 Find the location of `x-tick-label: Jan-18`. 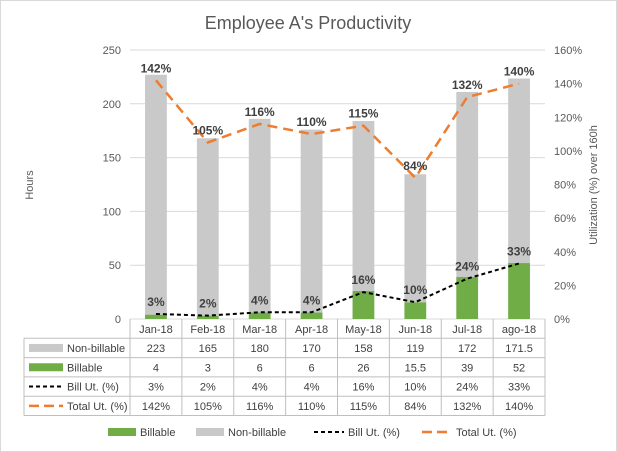

x-tick-label: Jan-18 is located at coordinates (156, 330).